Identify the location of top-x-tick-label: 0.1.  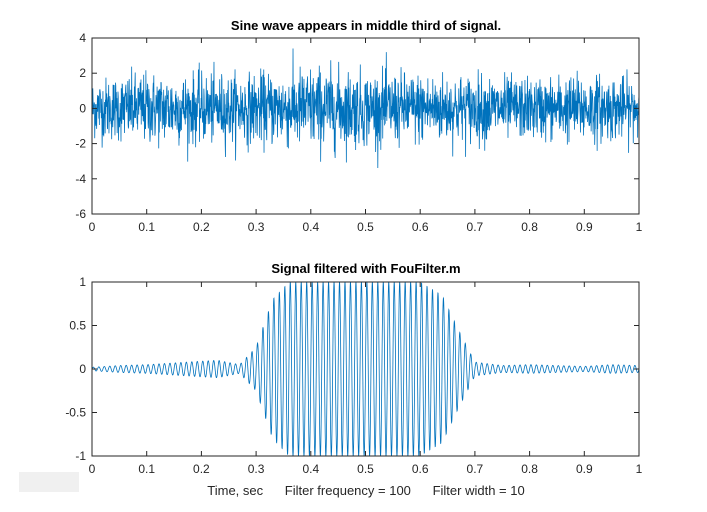
(146, 227).